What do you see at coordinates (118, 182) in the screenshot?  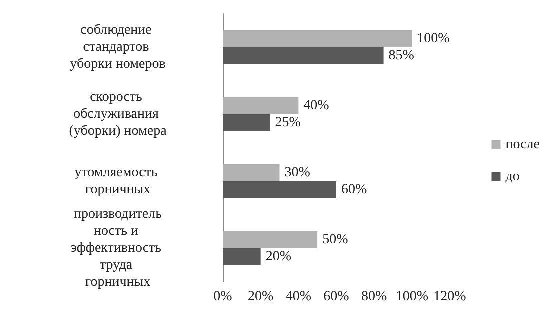 I see `y-tick-label: утомляемость горничных` at bounding box center [118, 182].